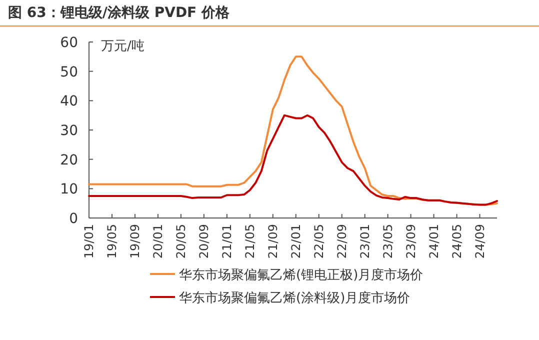 This screenshot has width=539, height=340. I want to click on x-tick-label: 22/05, so click(319, 241).